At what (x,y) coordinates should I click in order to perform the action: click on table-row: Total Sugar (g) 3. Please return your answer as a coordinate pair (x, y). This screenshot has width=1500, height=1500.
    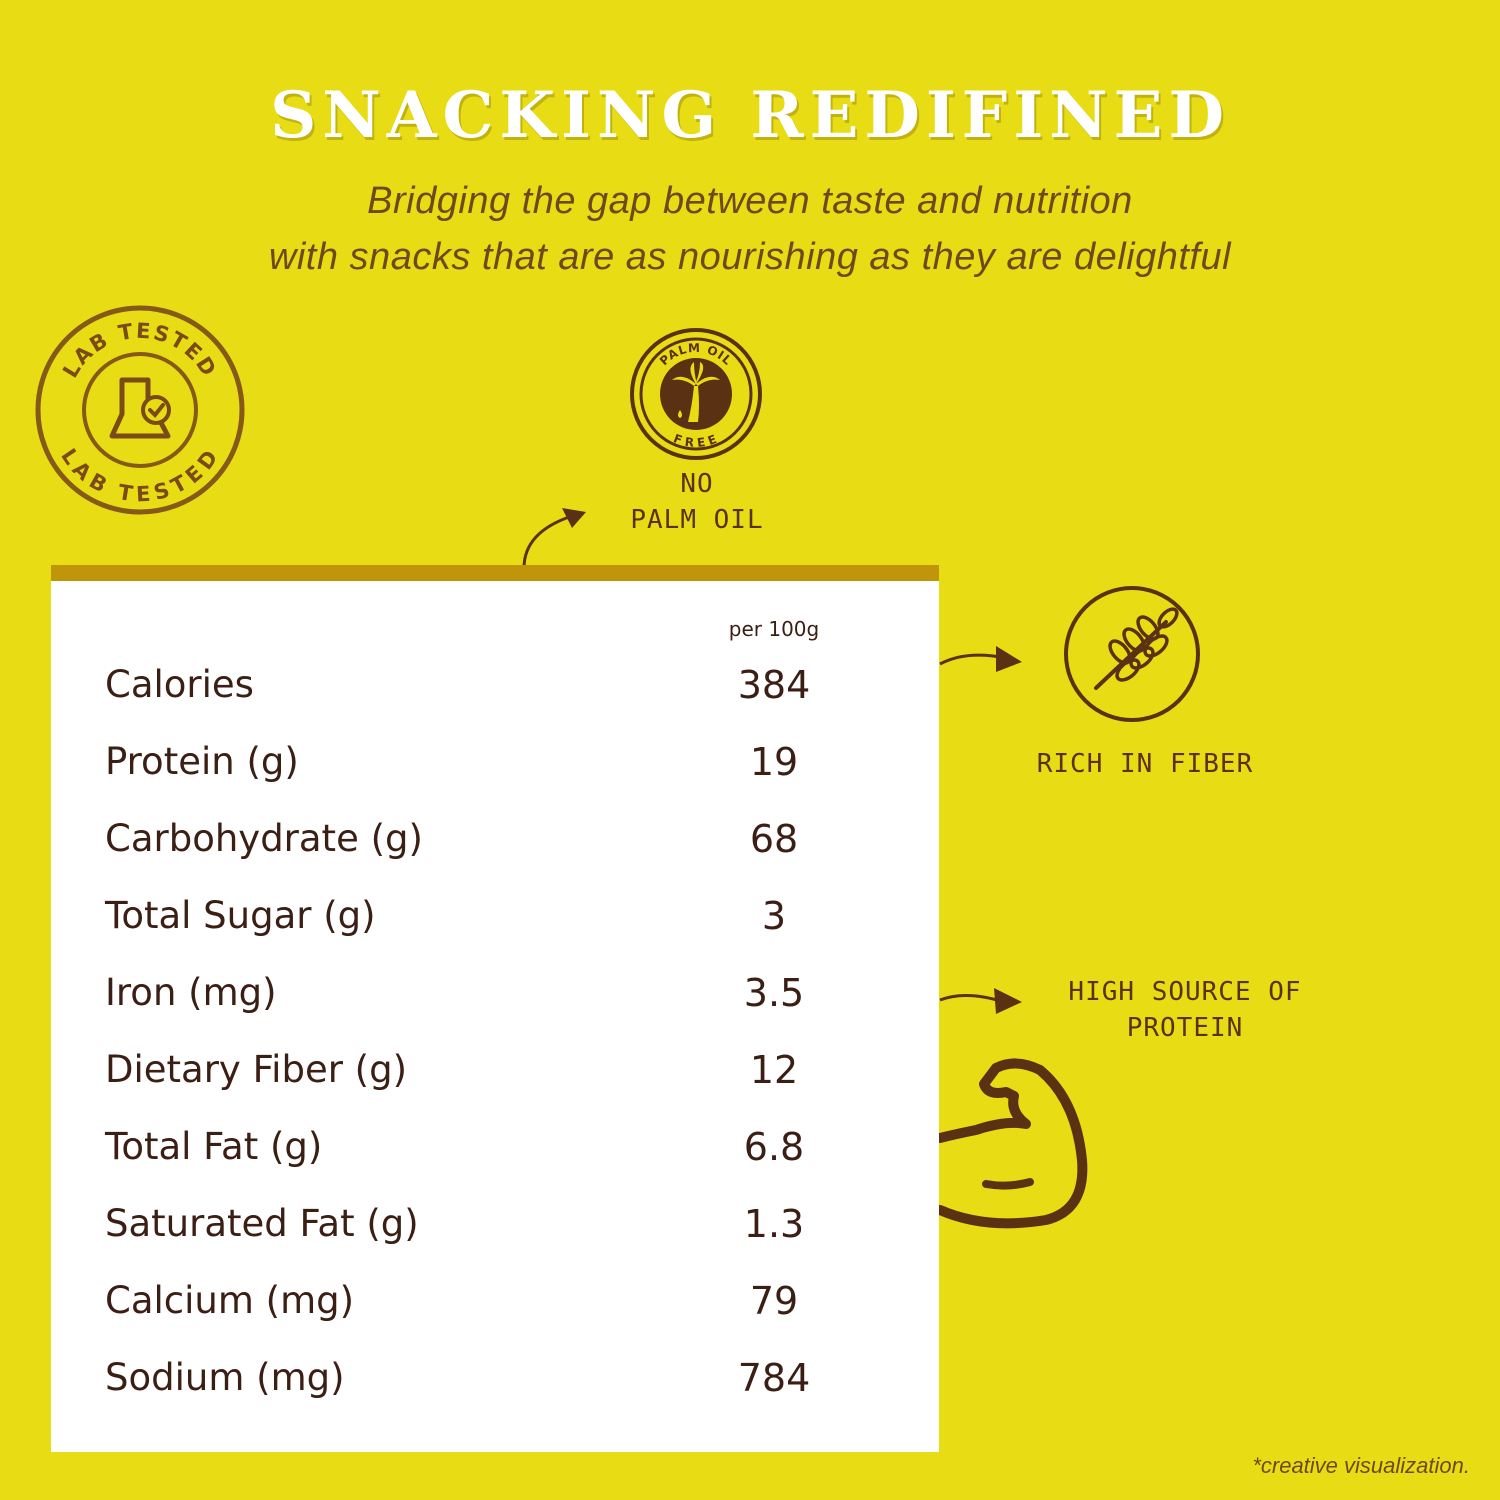
    Looking at the image, I should click on (495, 924).